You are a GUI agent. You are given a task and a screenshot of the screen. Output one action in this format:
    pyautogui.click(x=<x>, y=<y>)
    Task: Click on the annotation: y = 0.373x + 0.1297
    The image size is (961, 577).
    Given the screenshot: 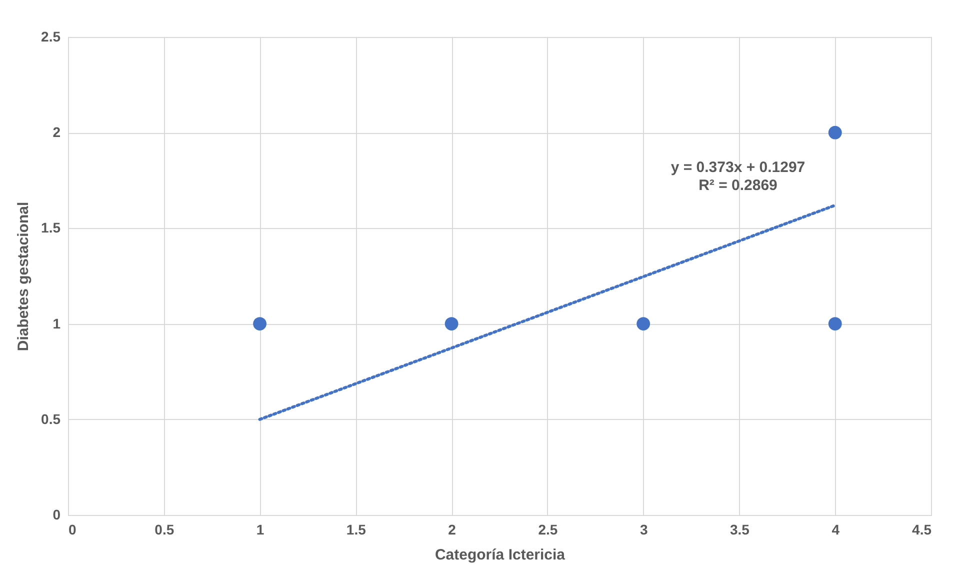 What is the action you would take?
    pyautogui.click(x=738, y=167)
    